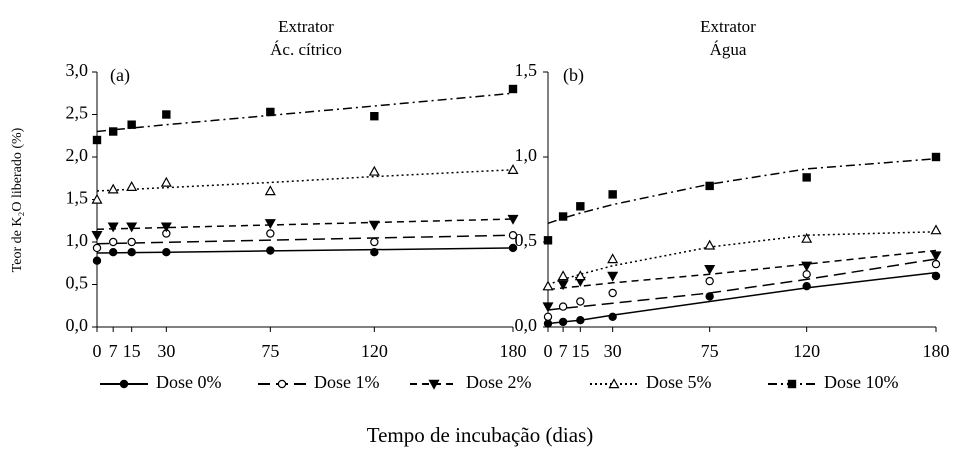 This screenshot has height=456, width=960. What do you see at coordinates (499, 382) in the screenshot?
I see `legend-label: Dose 2%` at bounding box center [499, 382].